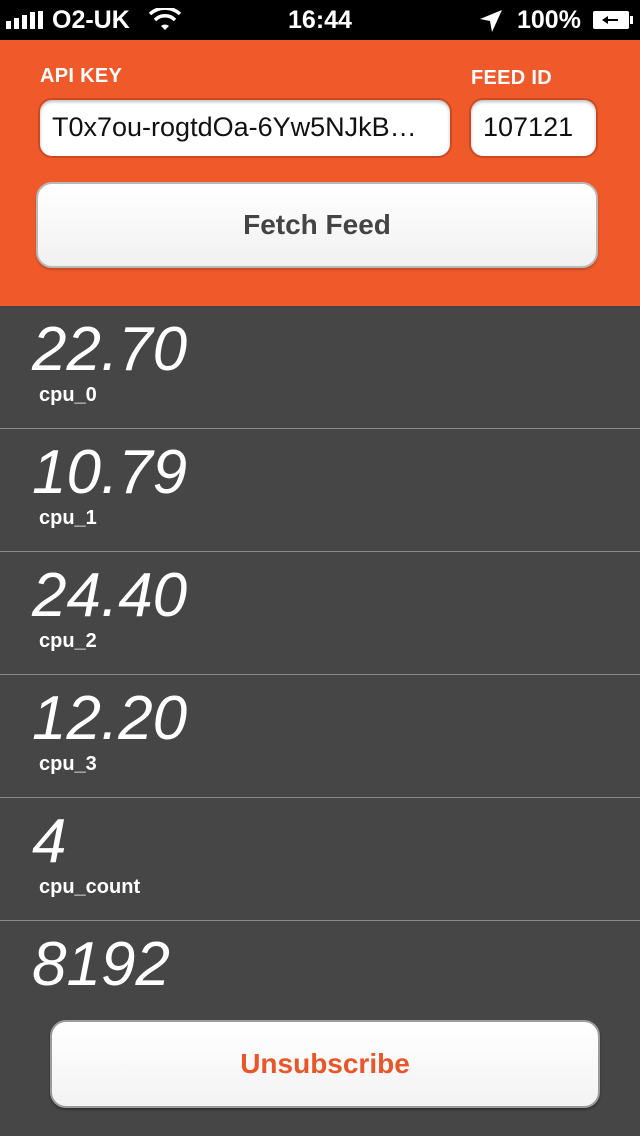 This screenshot has width=640, height=1136. What do you see at coordinates (491, 21) in the screenshot?
I see `location-arrow-icon` at bounding box center [491, 21].